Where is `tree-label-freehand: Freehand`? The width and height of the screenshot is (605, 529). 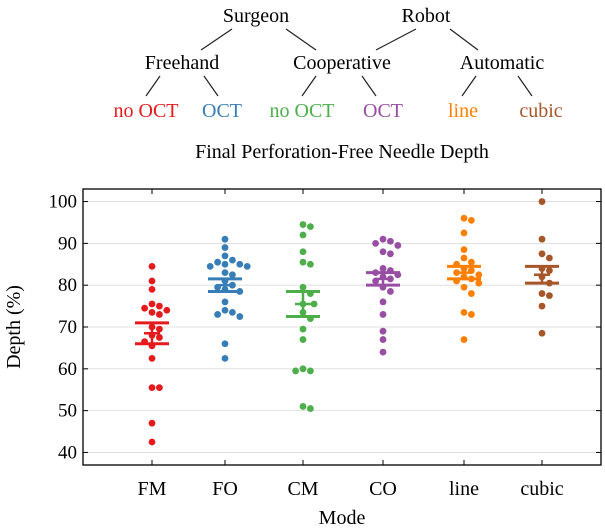 tree-label-freehand: Freehand is located at coordinates (182, 63).